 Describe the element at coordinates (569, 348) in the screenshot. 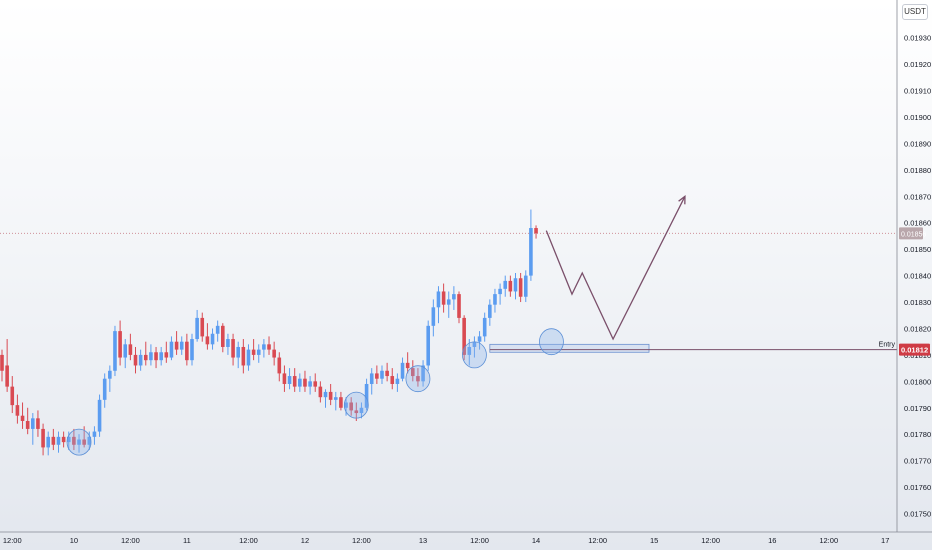

I see `entry-zone-box` at that location.